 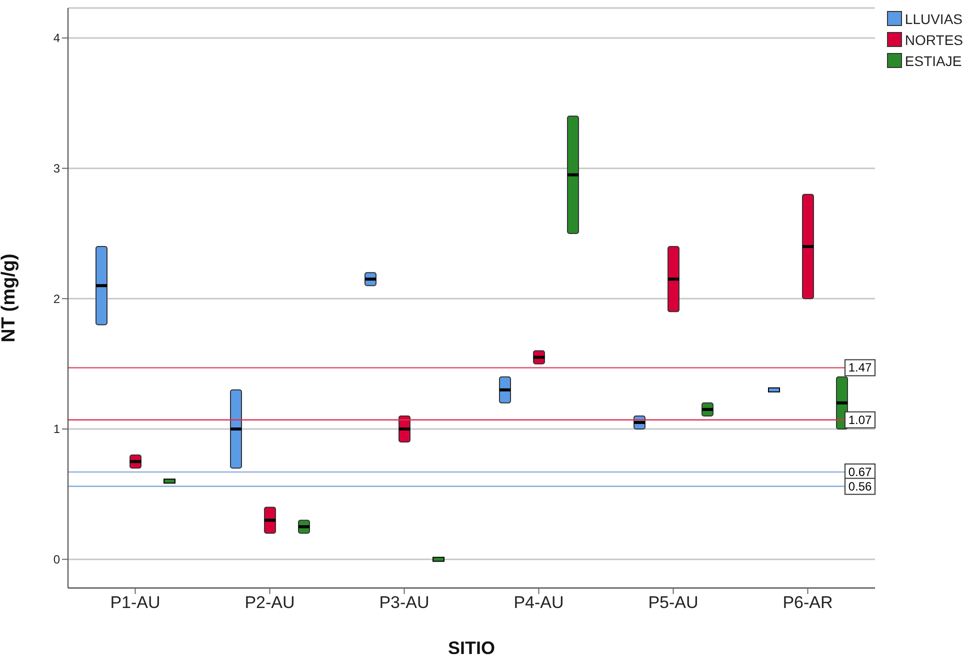 I want to click on x-tick-label: P6-AR, so click(x=807, y=602).